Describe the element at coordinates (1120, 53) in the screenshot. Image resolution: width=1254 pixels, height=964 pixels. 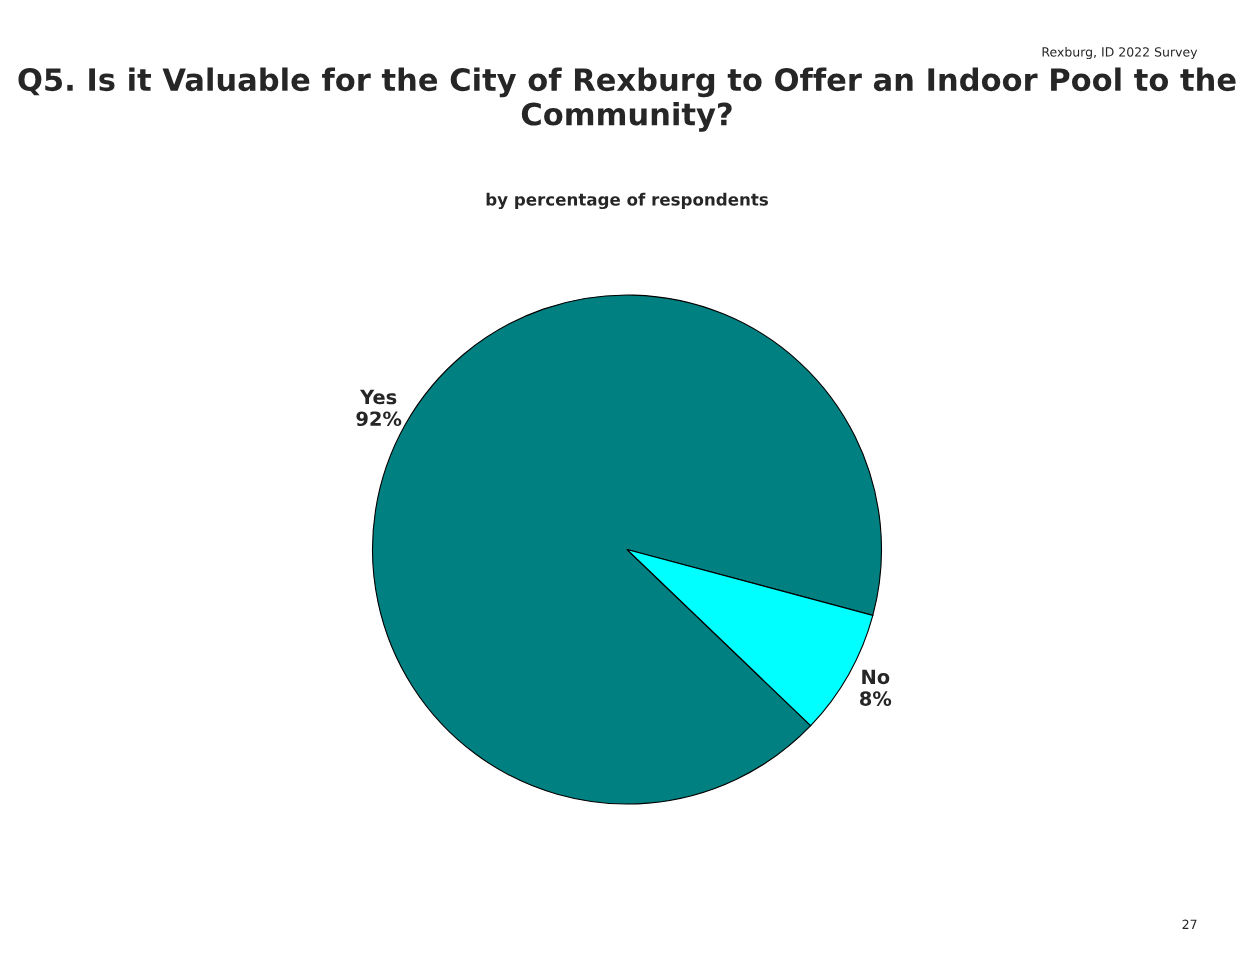
I see `text: Rexburg, ID 2022 Survey` at that location.